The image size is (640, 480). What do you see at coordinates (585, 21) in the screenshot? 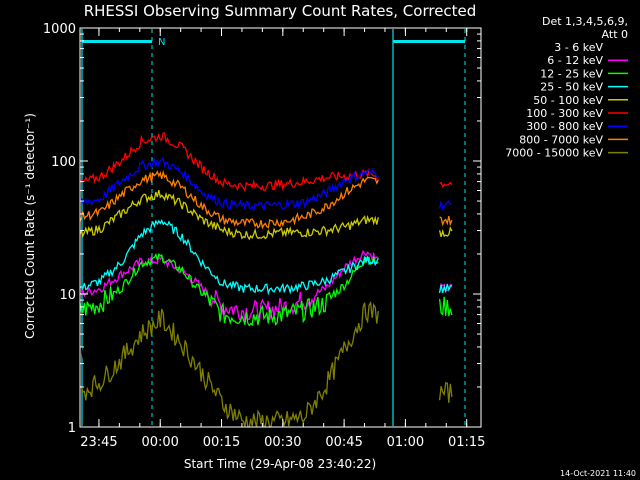
I see `legend-header-line-1: Det 1,3,4,5,6,9,` at bounding box center [585, 21].